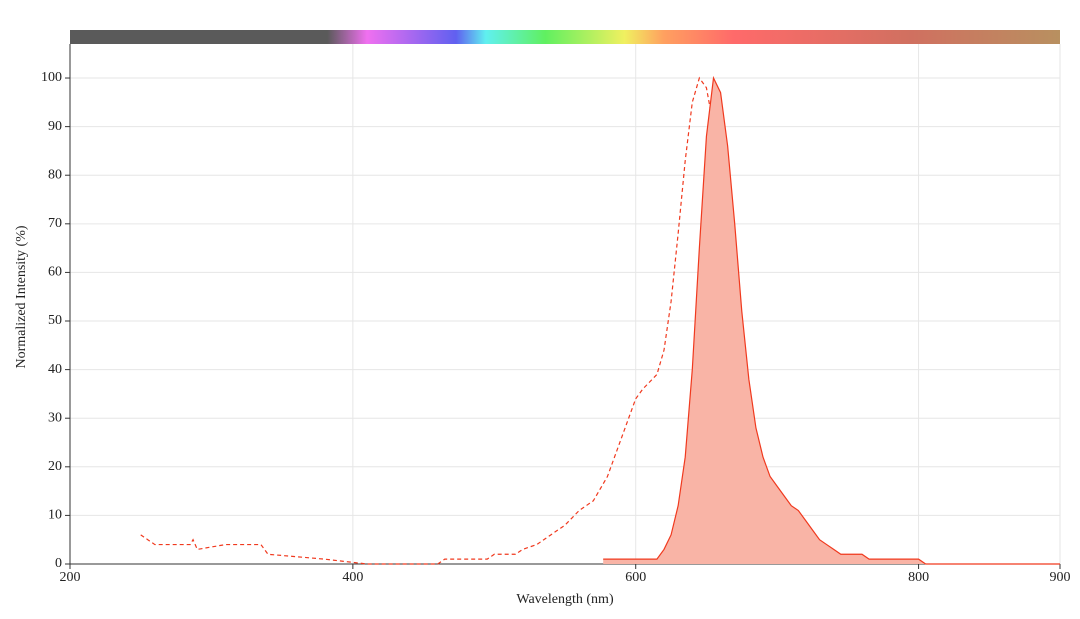 Image resolution: width=1080 pixels, height=619 pixels. I want to click on y-tick-label: 30, so click(55, 417).